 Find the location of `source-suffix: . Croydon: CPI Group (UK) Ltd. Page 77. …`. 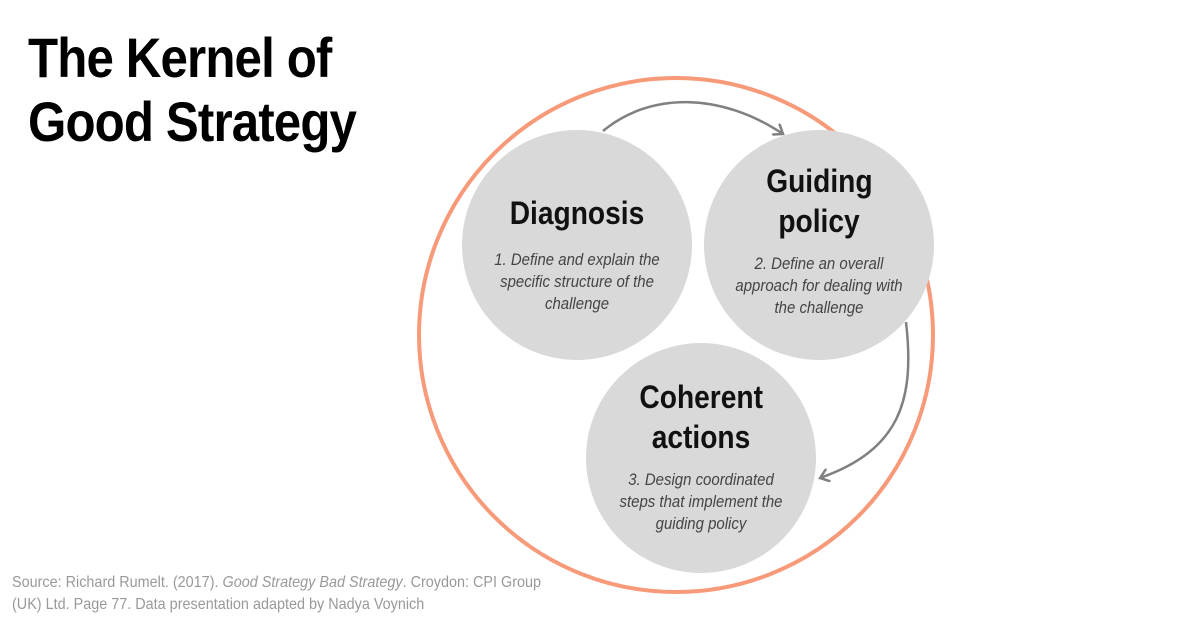

source-suffix: . Croydon: CPI Group (UK) Ltd. Page 77. … is located at coordinates (277, 593).